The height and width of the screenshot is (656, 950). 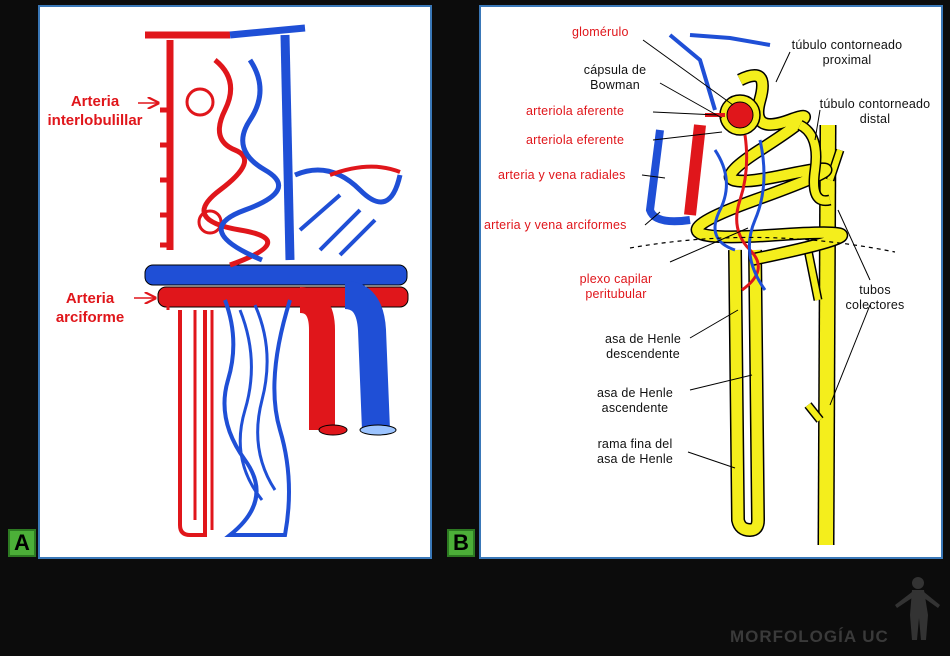 What do you see at coordinates (615, 70) in the screenshot?
I see `label-capsula-line1: cápsula de` at bounding box center [615, 70].